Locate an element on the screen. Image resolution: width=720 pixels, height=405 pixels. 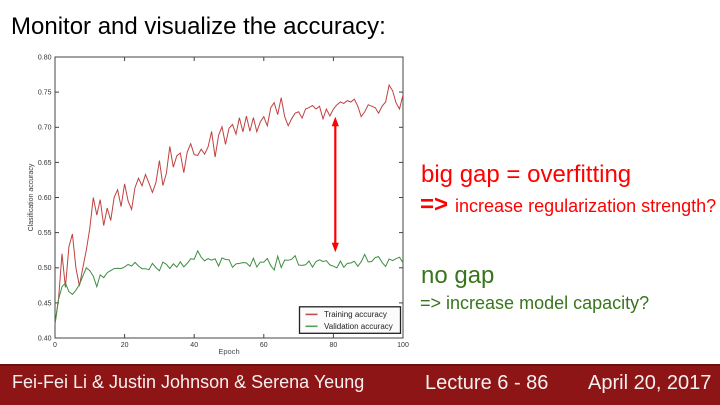
svg-text: 100 is located at coordinates (403, 345).